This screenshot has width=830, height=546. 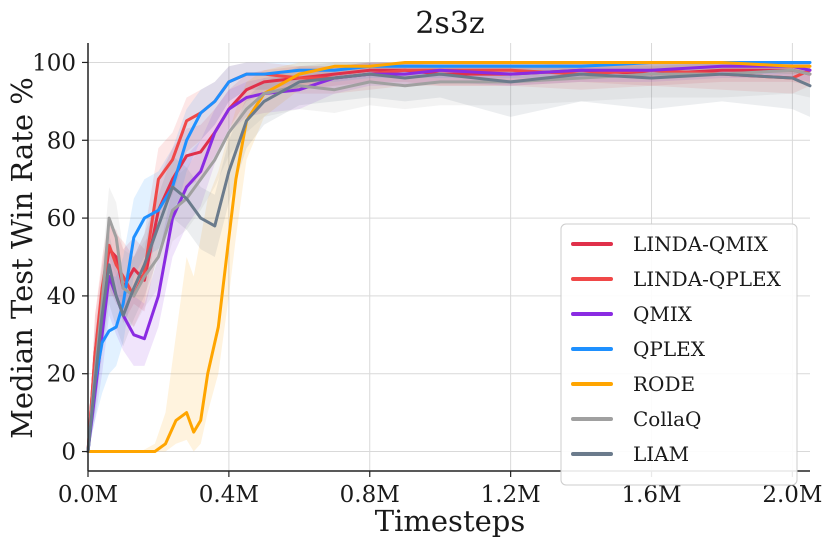 What do you see at coordinates (664, 384) in the screenshot?
I see `legend-label-rode: RODE` at bounding box center [664, 384].